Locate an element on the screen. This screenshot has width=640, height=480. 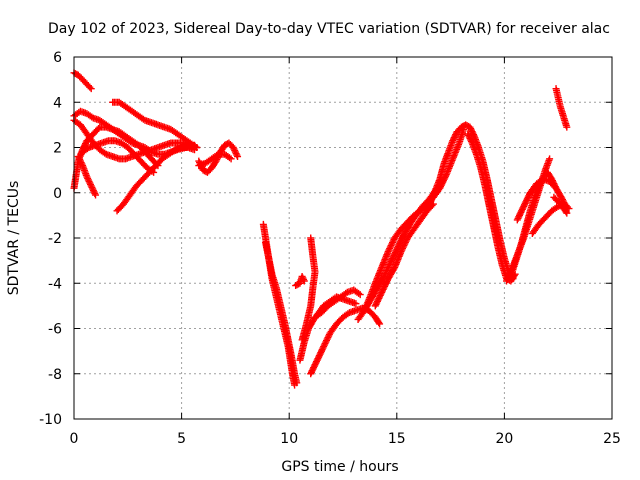
x-tick-label: 20 is located at coordinates (504, 439).